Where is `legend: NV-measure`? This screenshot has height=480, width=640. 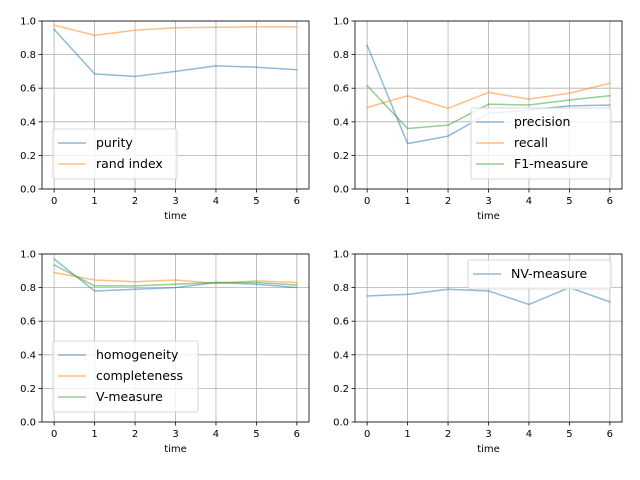
legend: NV-measure is located at coordinates (539, 274).